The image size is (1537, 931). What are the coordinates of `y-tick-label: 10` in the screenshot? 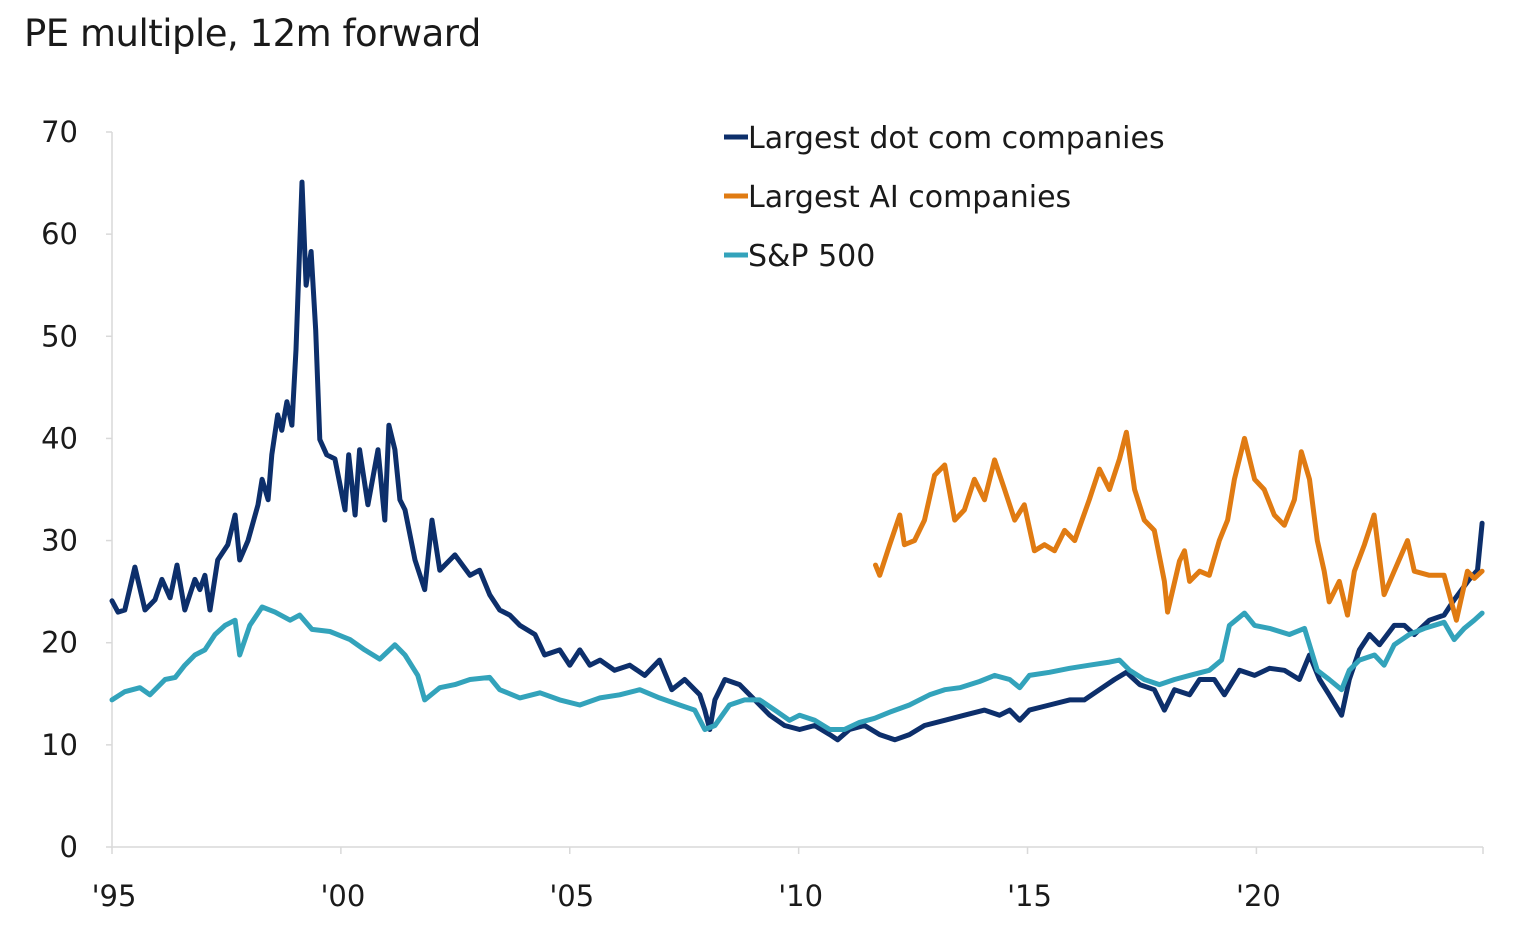 It's located at (59, 745).